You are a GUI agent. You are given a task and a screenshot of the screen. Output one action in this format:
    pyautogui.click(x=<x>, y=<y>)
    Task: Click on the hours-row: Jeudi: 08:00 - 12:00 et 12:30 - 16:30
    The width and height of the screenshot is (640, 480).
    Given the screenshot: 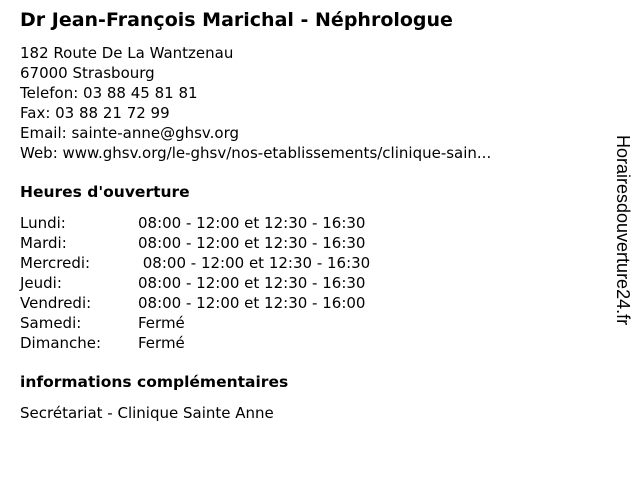 What is the action you would take?
    pyautogui.click(x=195, y=283)
    